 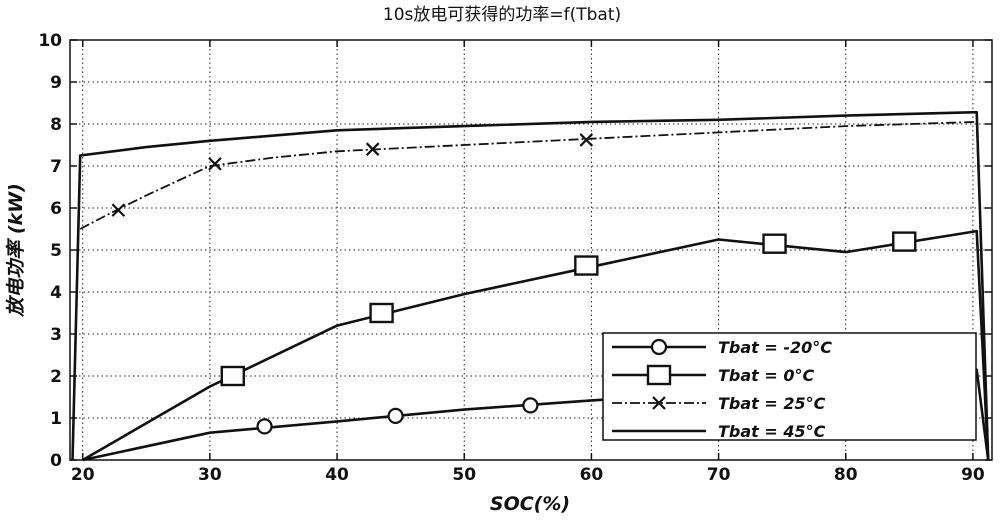 I want to click on legend-label: Tbat = 0°C, so click(x=766, y=375).